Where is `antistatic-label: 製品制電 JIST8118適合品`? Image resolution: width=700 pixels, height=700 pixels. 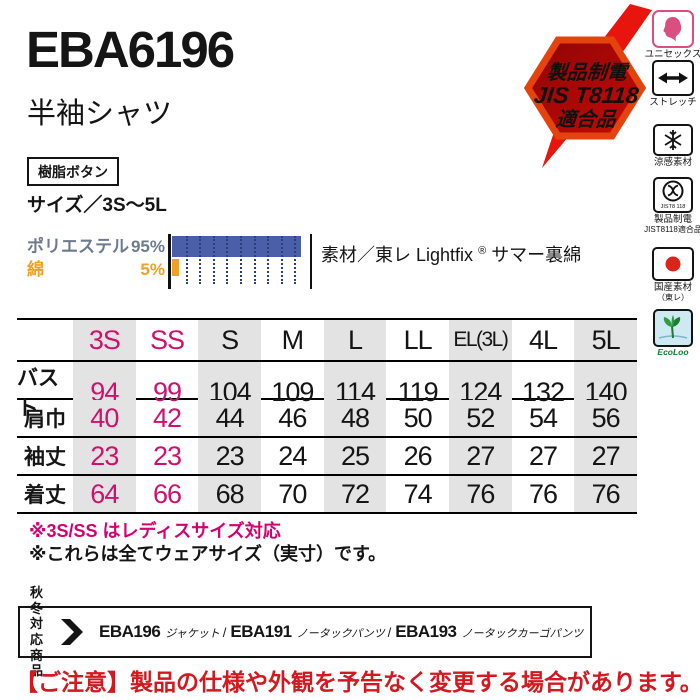 antistatic-label: 製品制電 JIST8118適合品 is located at coordinates (672, 224).